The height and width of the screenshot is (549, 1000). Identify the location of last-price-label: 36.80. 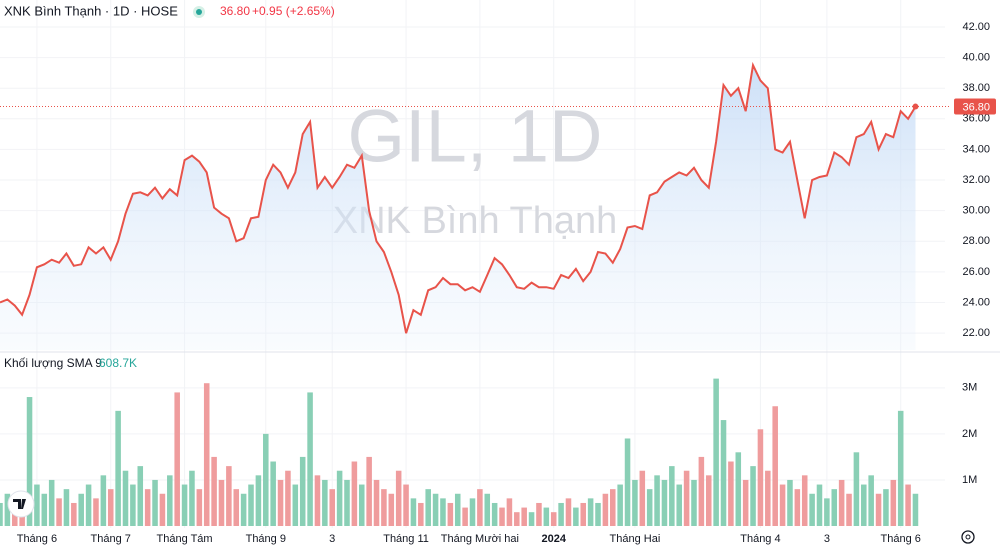
(976, 107).